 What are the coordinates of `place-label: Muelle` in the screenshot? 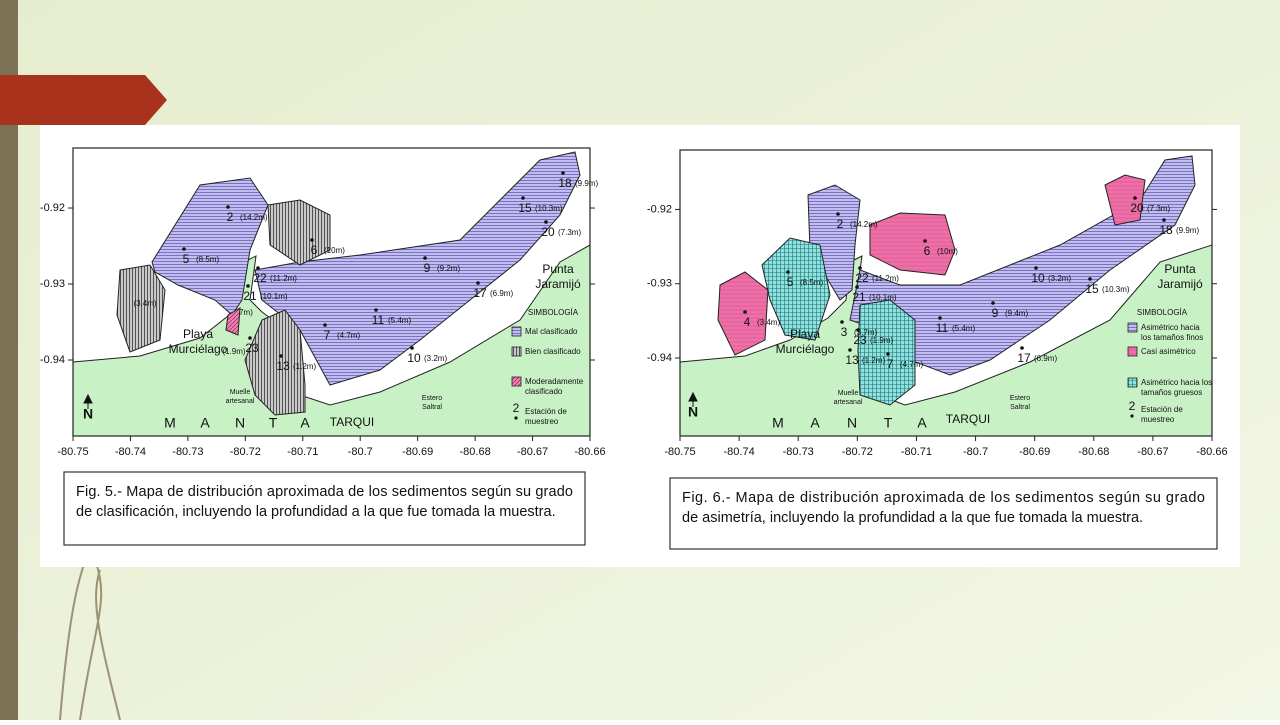 It's located at (848, 393).